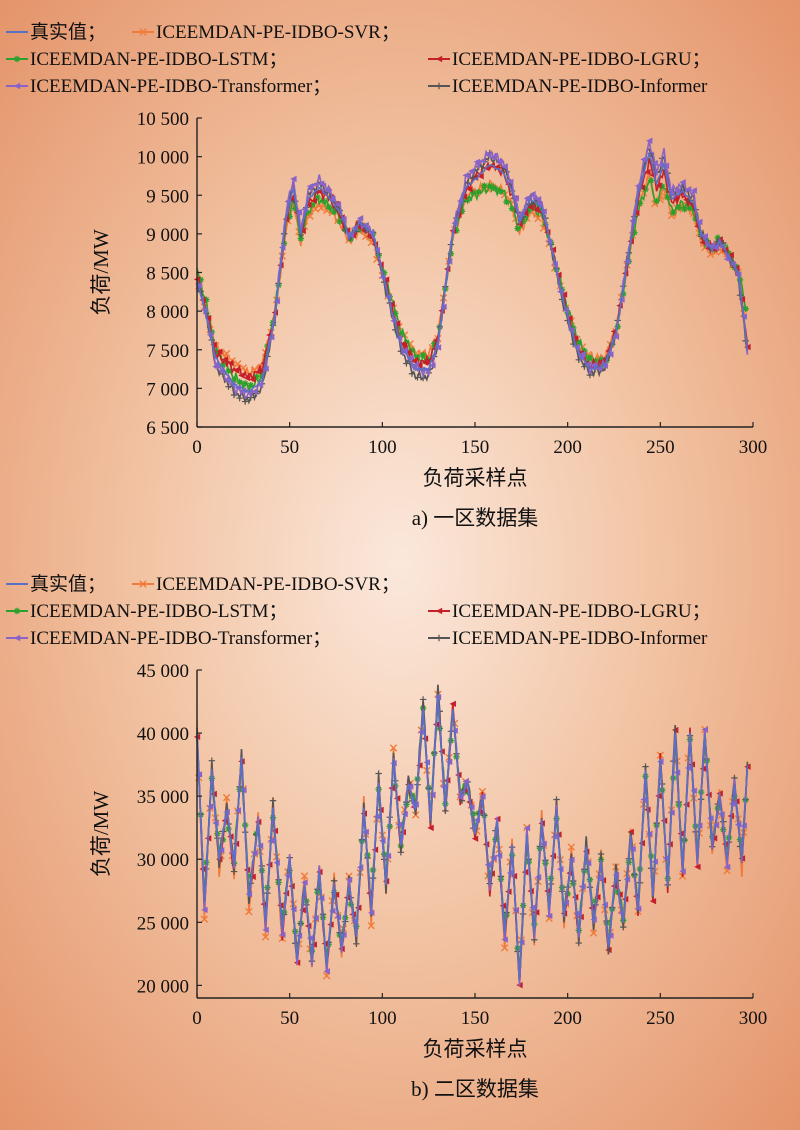 Image resolution: width=800 pixels, height=1130 pixels. Describe the element at coordinates (581, 611) in the screenshot. I see `chart-b-legend-label-3: ICEEMDAN-PE-IDBO-LGRU；` at that location.